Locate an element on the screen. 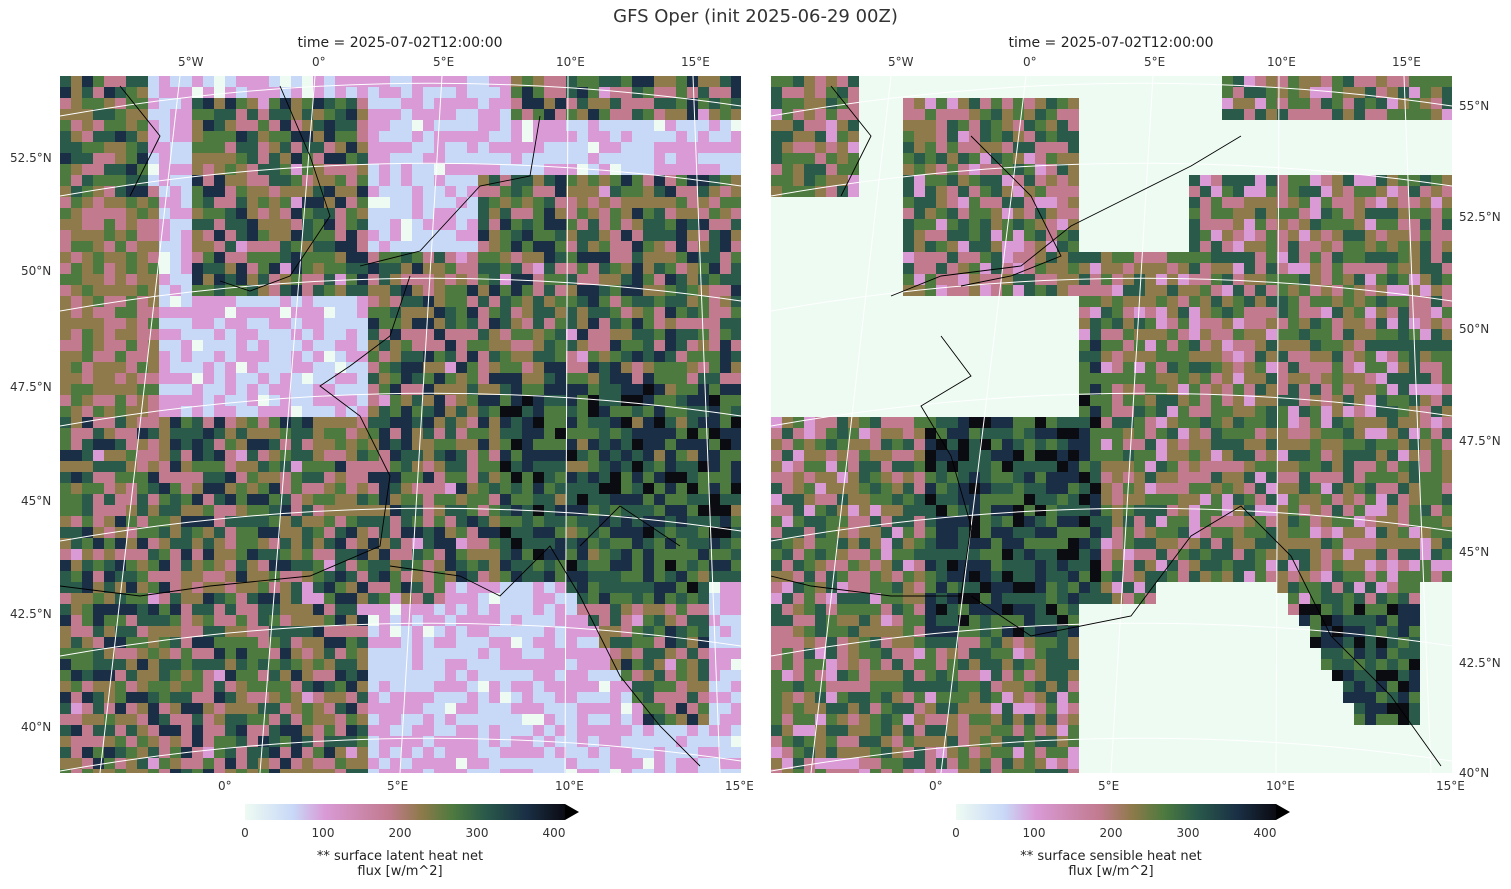 This screenshot has width=1511, height=889. left-lat-tick-45: 45°N is located at coordinates (36, 501).